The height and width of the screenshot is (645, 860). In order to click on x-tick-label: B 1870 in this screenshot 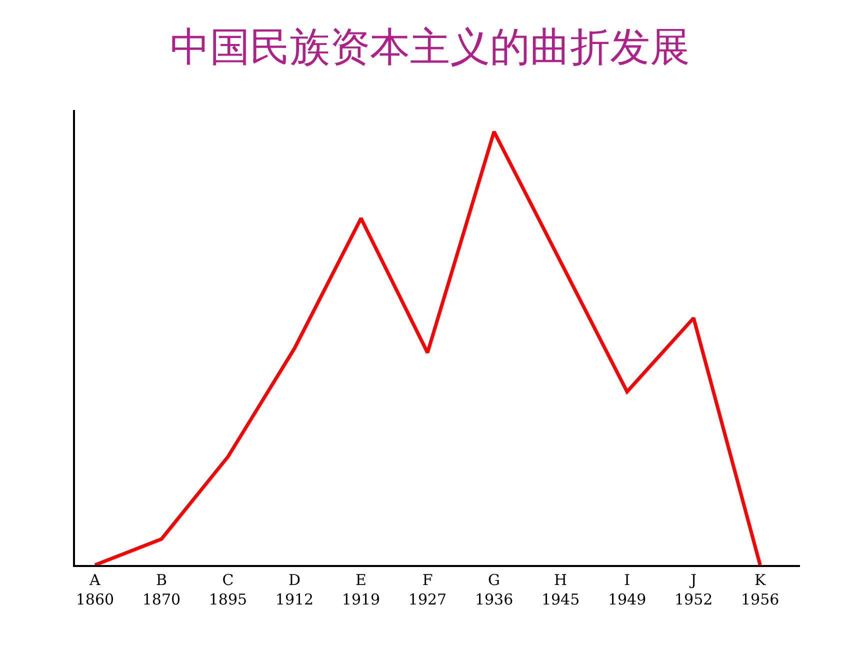, I will do `click(161, 589)`.